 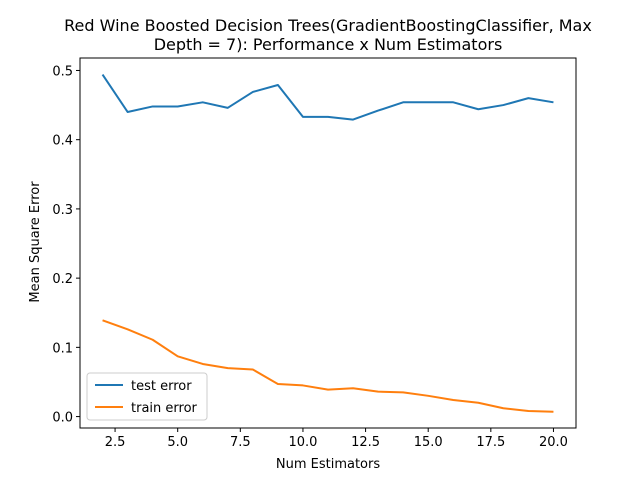 What do you see at coordinates (35, 242) in the screenshot?
I see `y-axis-label: Mean Square Error` at bounding box center [35, 242].